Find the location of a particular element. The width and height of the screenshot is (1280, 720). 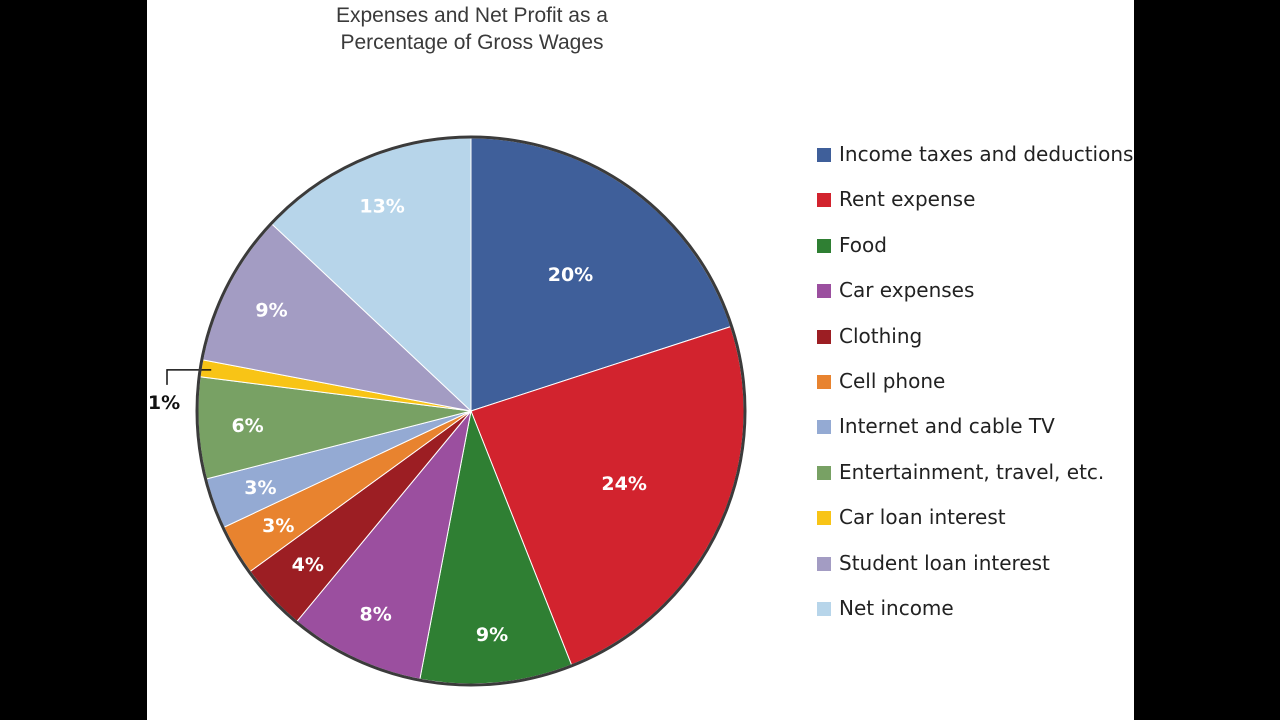

legend-item: Clothing is located at coordinates (975, 344).